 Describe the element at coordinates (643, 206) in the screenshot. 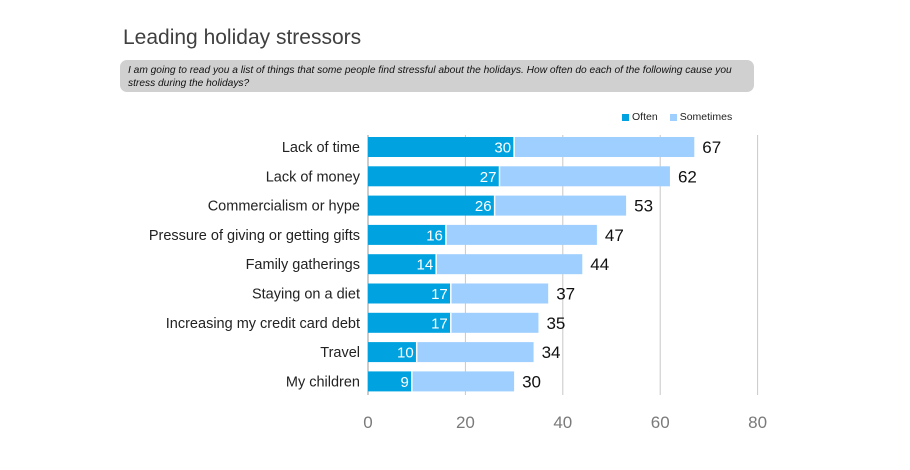

I see `data-label-total: 53` at that location.